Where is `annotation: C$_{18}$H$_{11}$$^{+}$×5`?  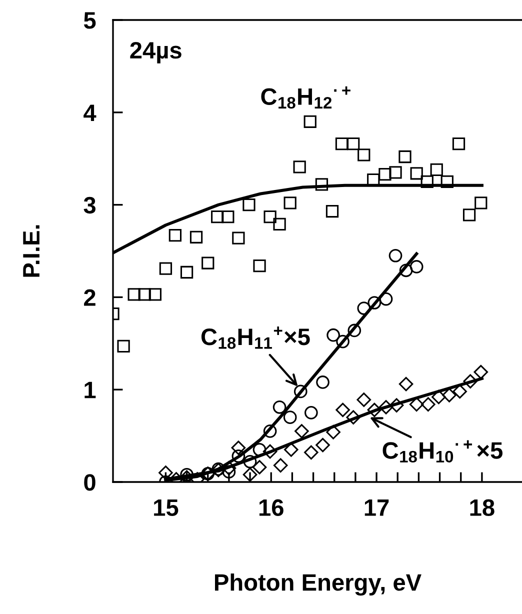
annotation: C$_{18}$H$_{11}$$^{+}$×5 is located at coordinates (255, 337).